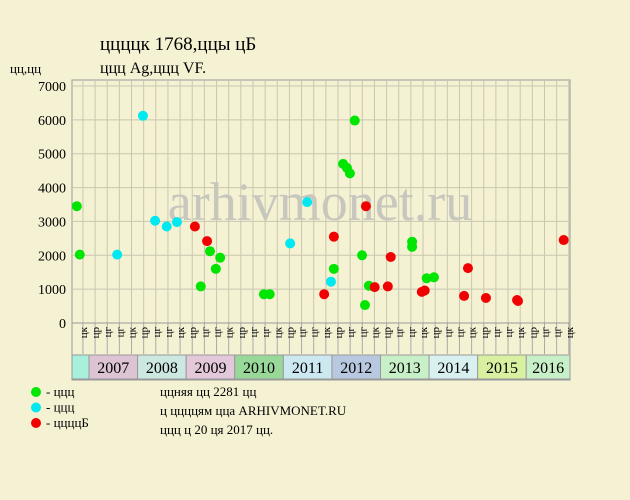 This screenshot has width=630, height=500. I want to click on year-label: 2008, so click(162, 368).